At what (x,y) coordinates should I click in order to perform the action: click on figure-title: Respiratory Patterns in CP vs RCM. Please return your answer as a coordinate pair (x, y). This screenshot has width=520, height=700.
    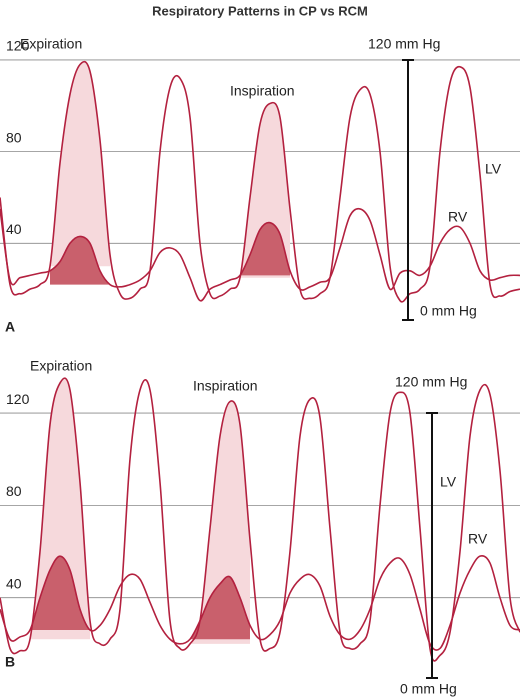
    Looking at the image, I should click on (260, 10).